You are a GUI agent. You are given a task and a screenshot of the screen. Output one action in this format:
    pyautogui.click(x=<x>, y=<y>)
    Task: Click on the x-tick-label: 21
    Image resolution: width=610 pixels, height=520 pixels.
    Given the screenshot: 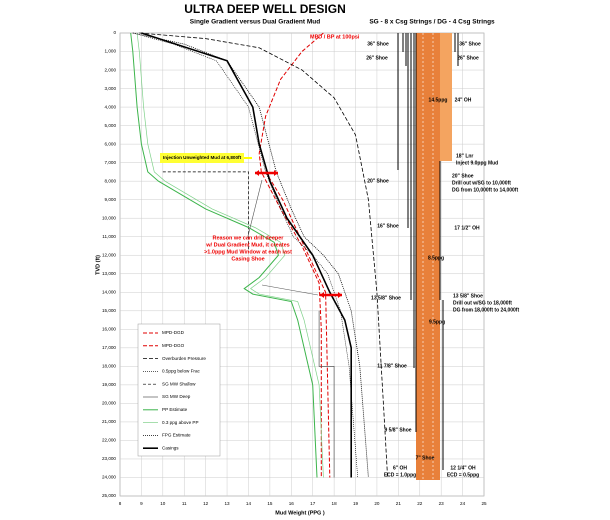 What is the action you would take?
    pyautogui.click(x=399, y=503)
    